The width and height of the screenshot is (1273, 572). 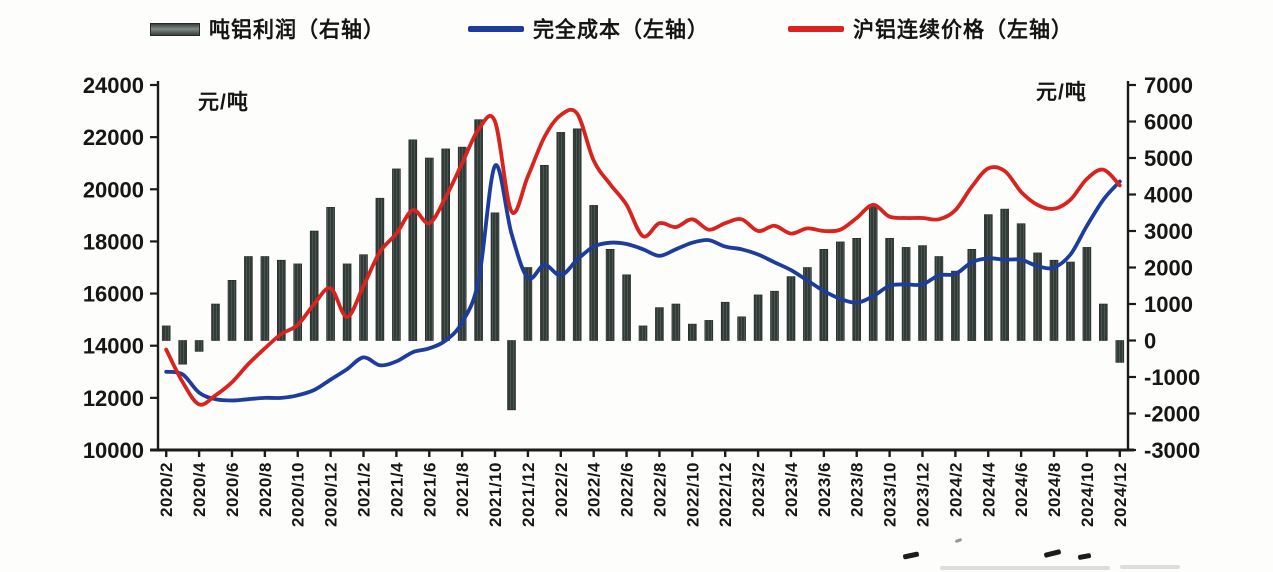 What do you see at coordinates (232, 489) in the screenshot?
I see `x-axis-tick-label: 2020/6` at bounding box center [232, 489].